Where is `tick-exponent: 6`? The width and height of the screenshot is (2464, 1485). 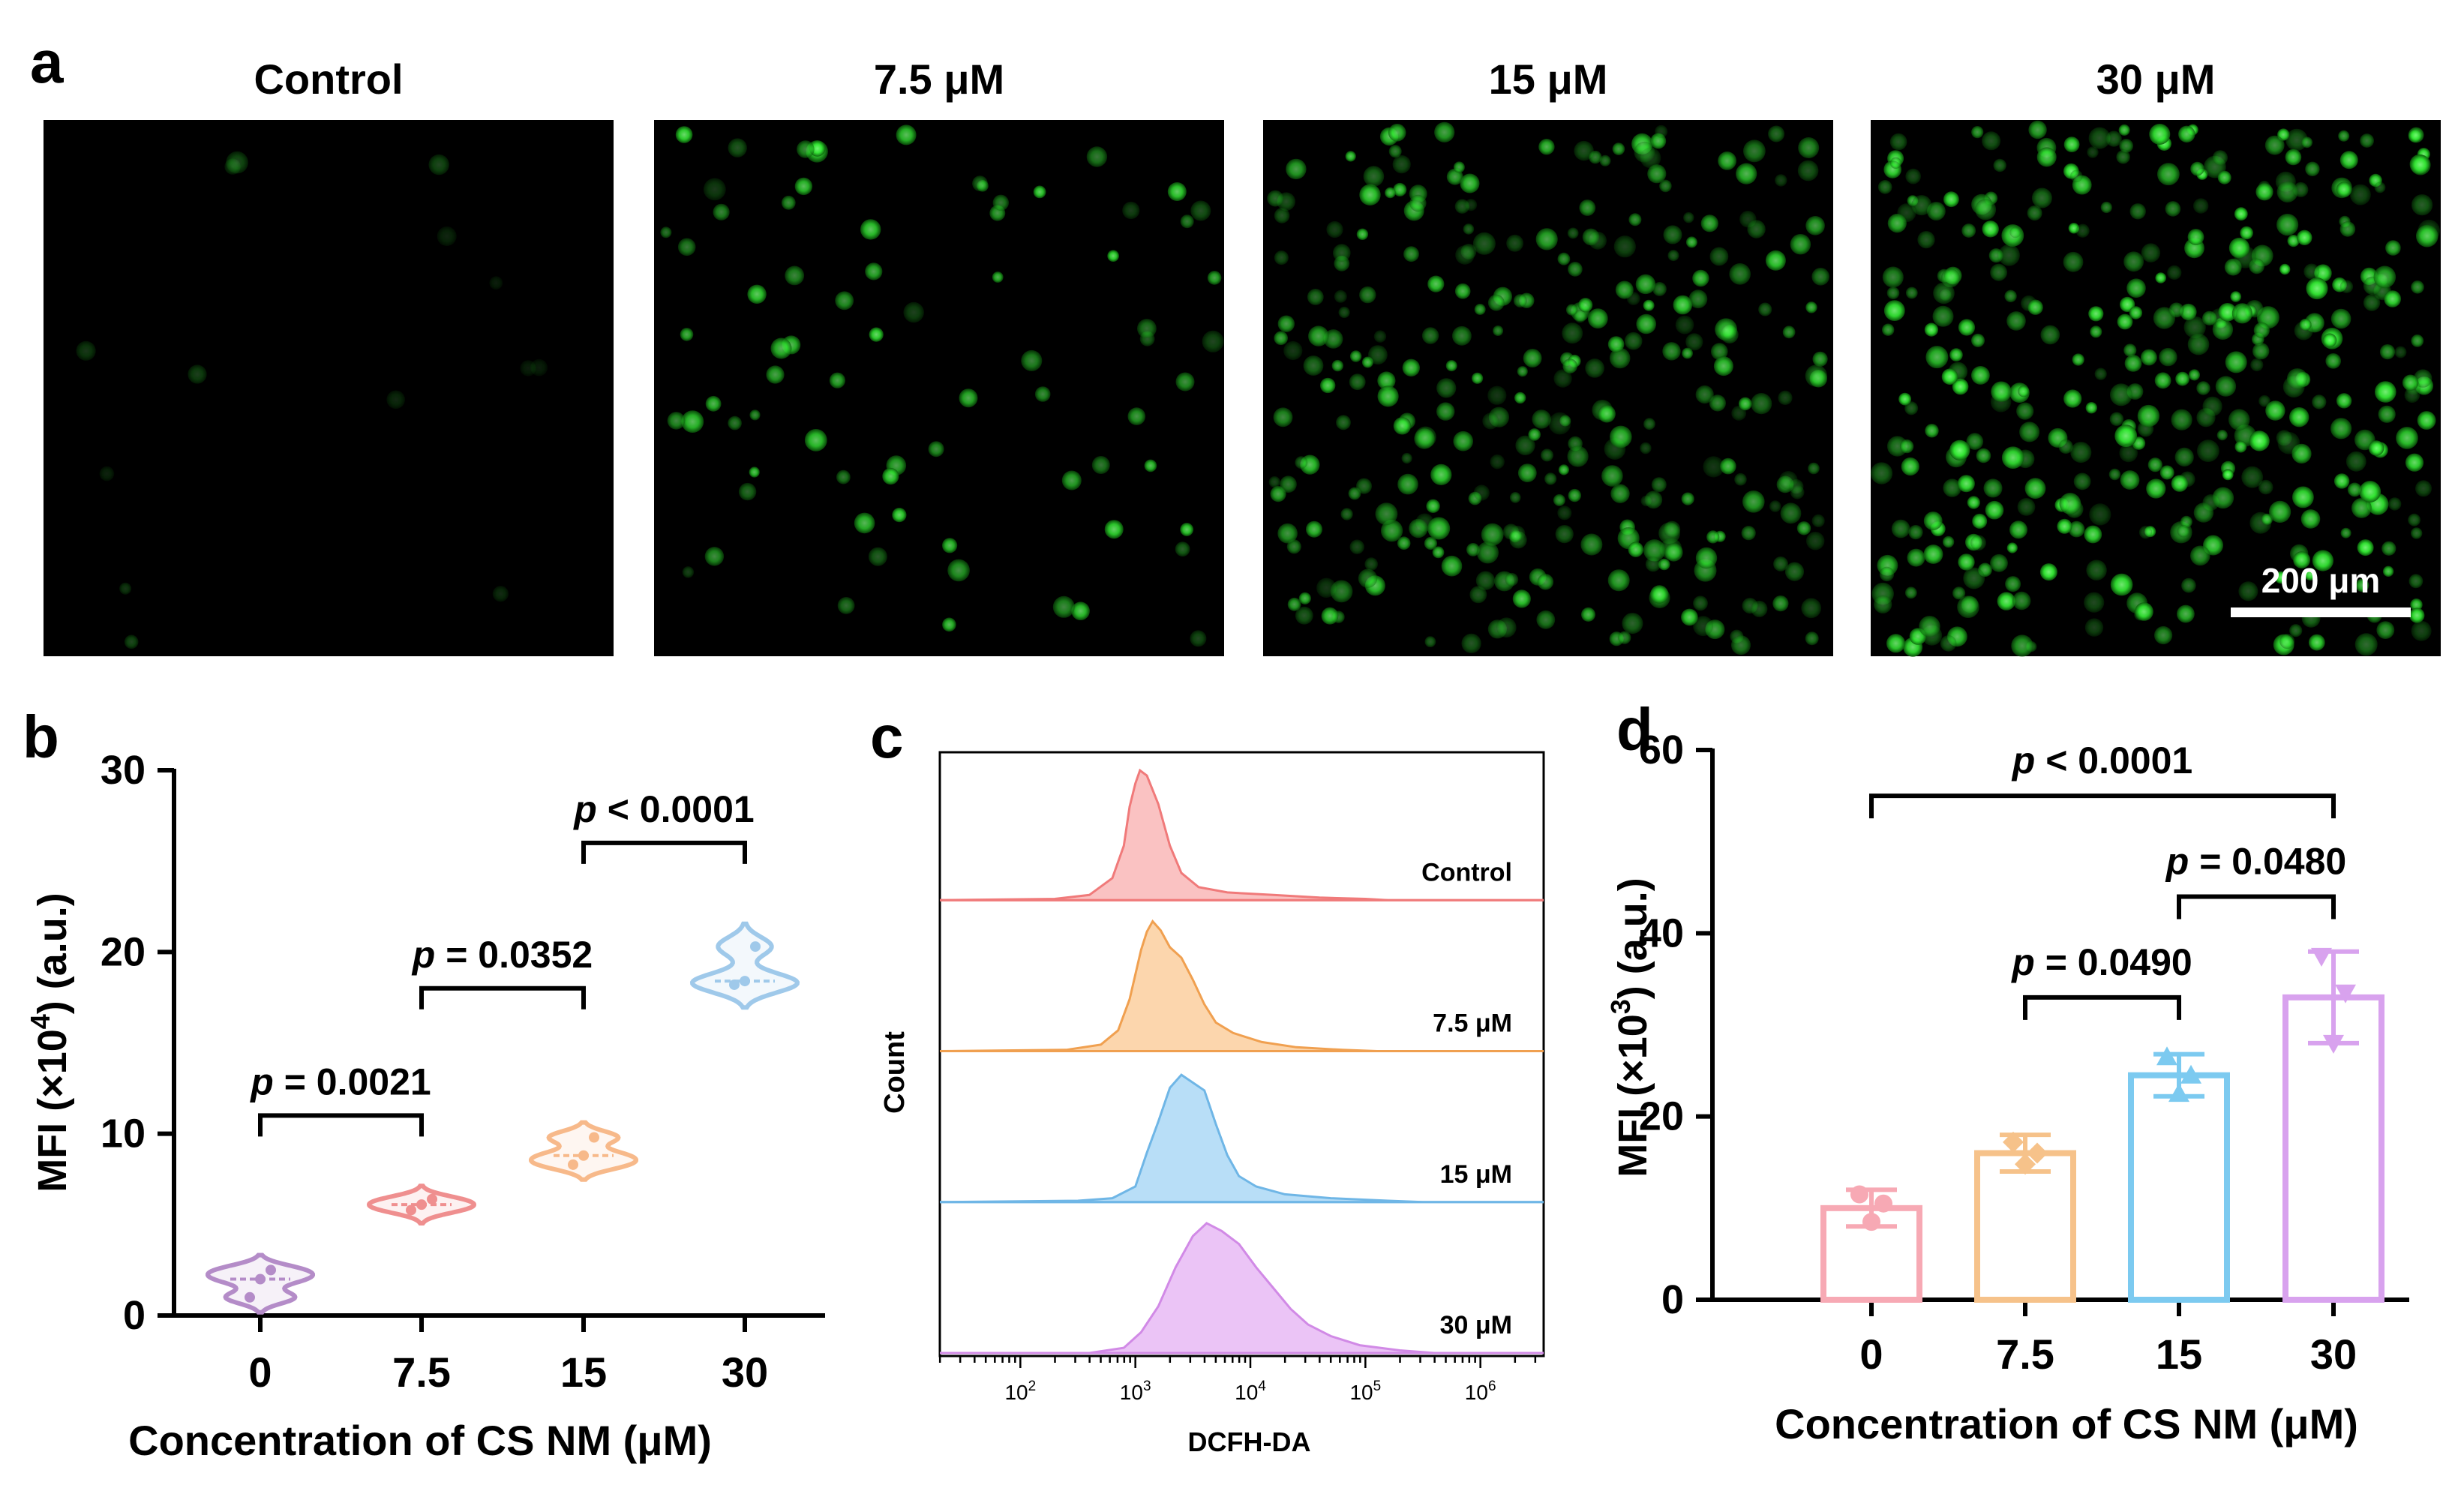
tick-exponent: 6 is located at coordinates (1492, 1386).